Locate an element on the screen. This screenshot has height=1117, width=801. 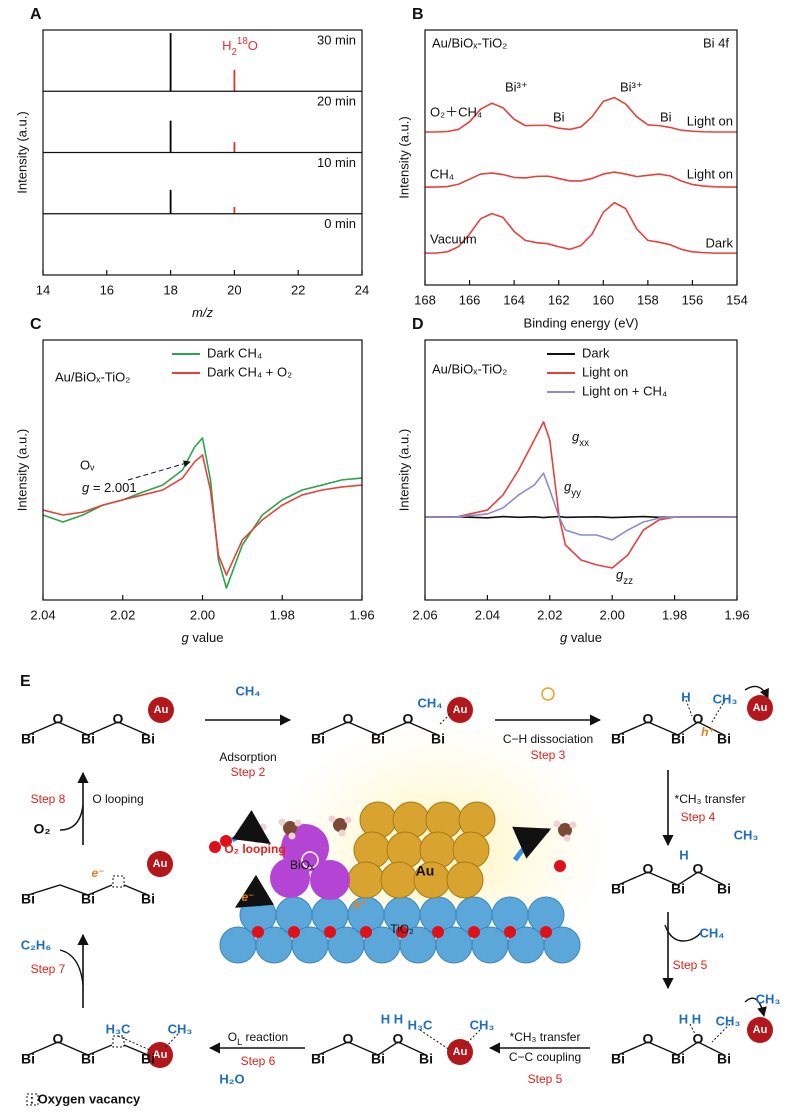
scheme-text: h⁺ is located at coordinates (360, 905).